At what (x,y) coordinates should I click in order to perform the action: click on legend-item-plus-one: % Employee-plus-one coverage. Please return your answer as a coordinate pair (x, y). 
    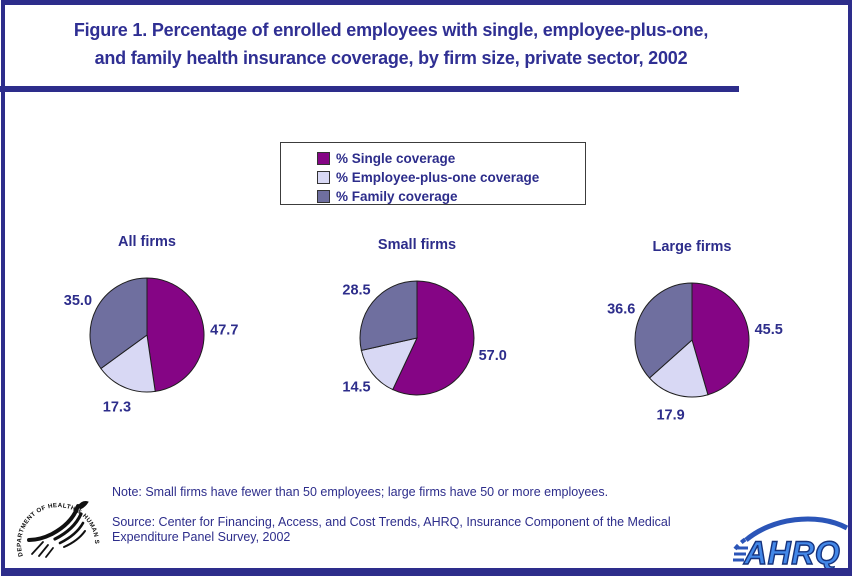
    Looking at the image, I should click on (451, 177).